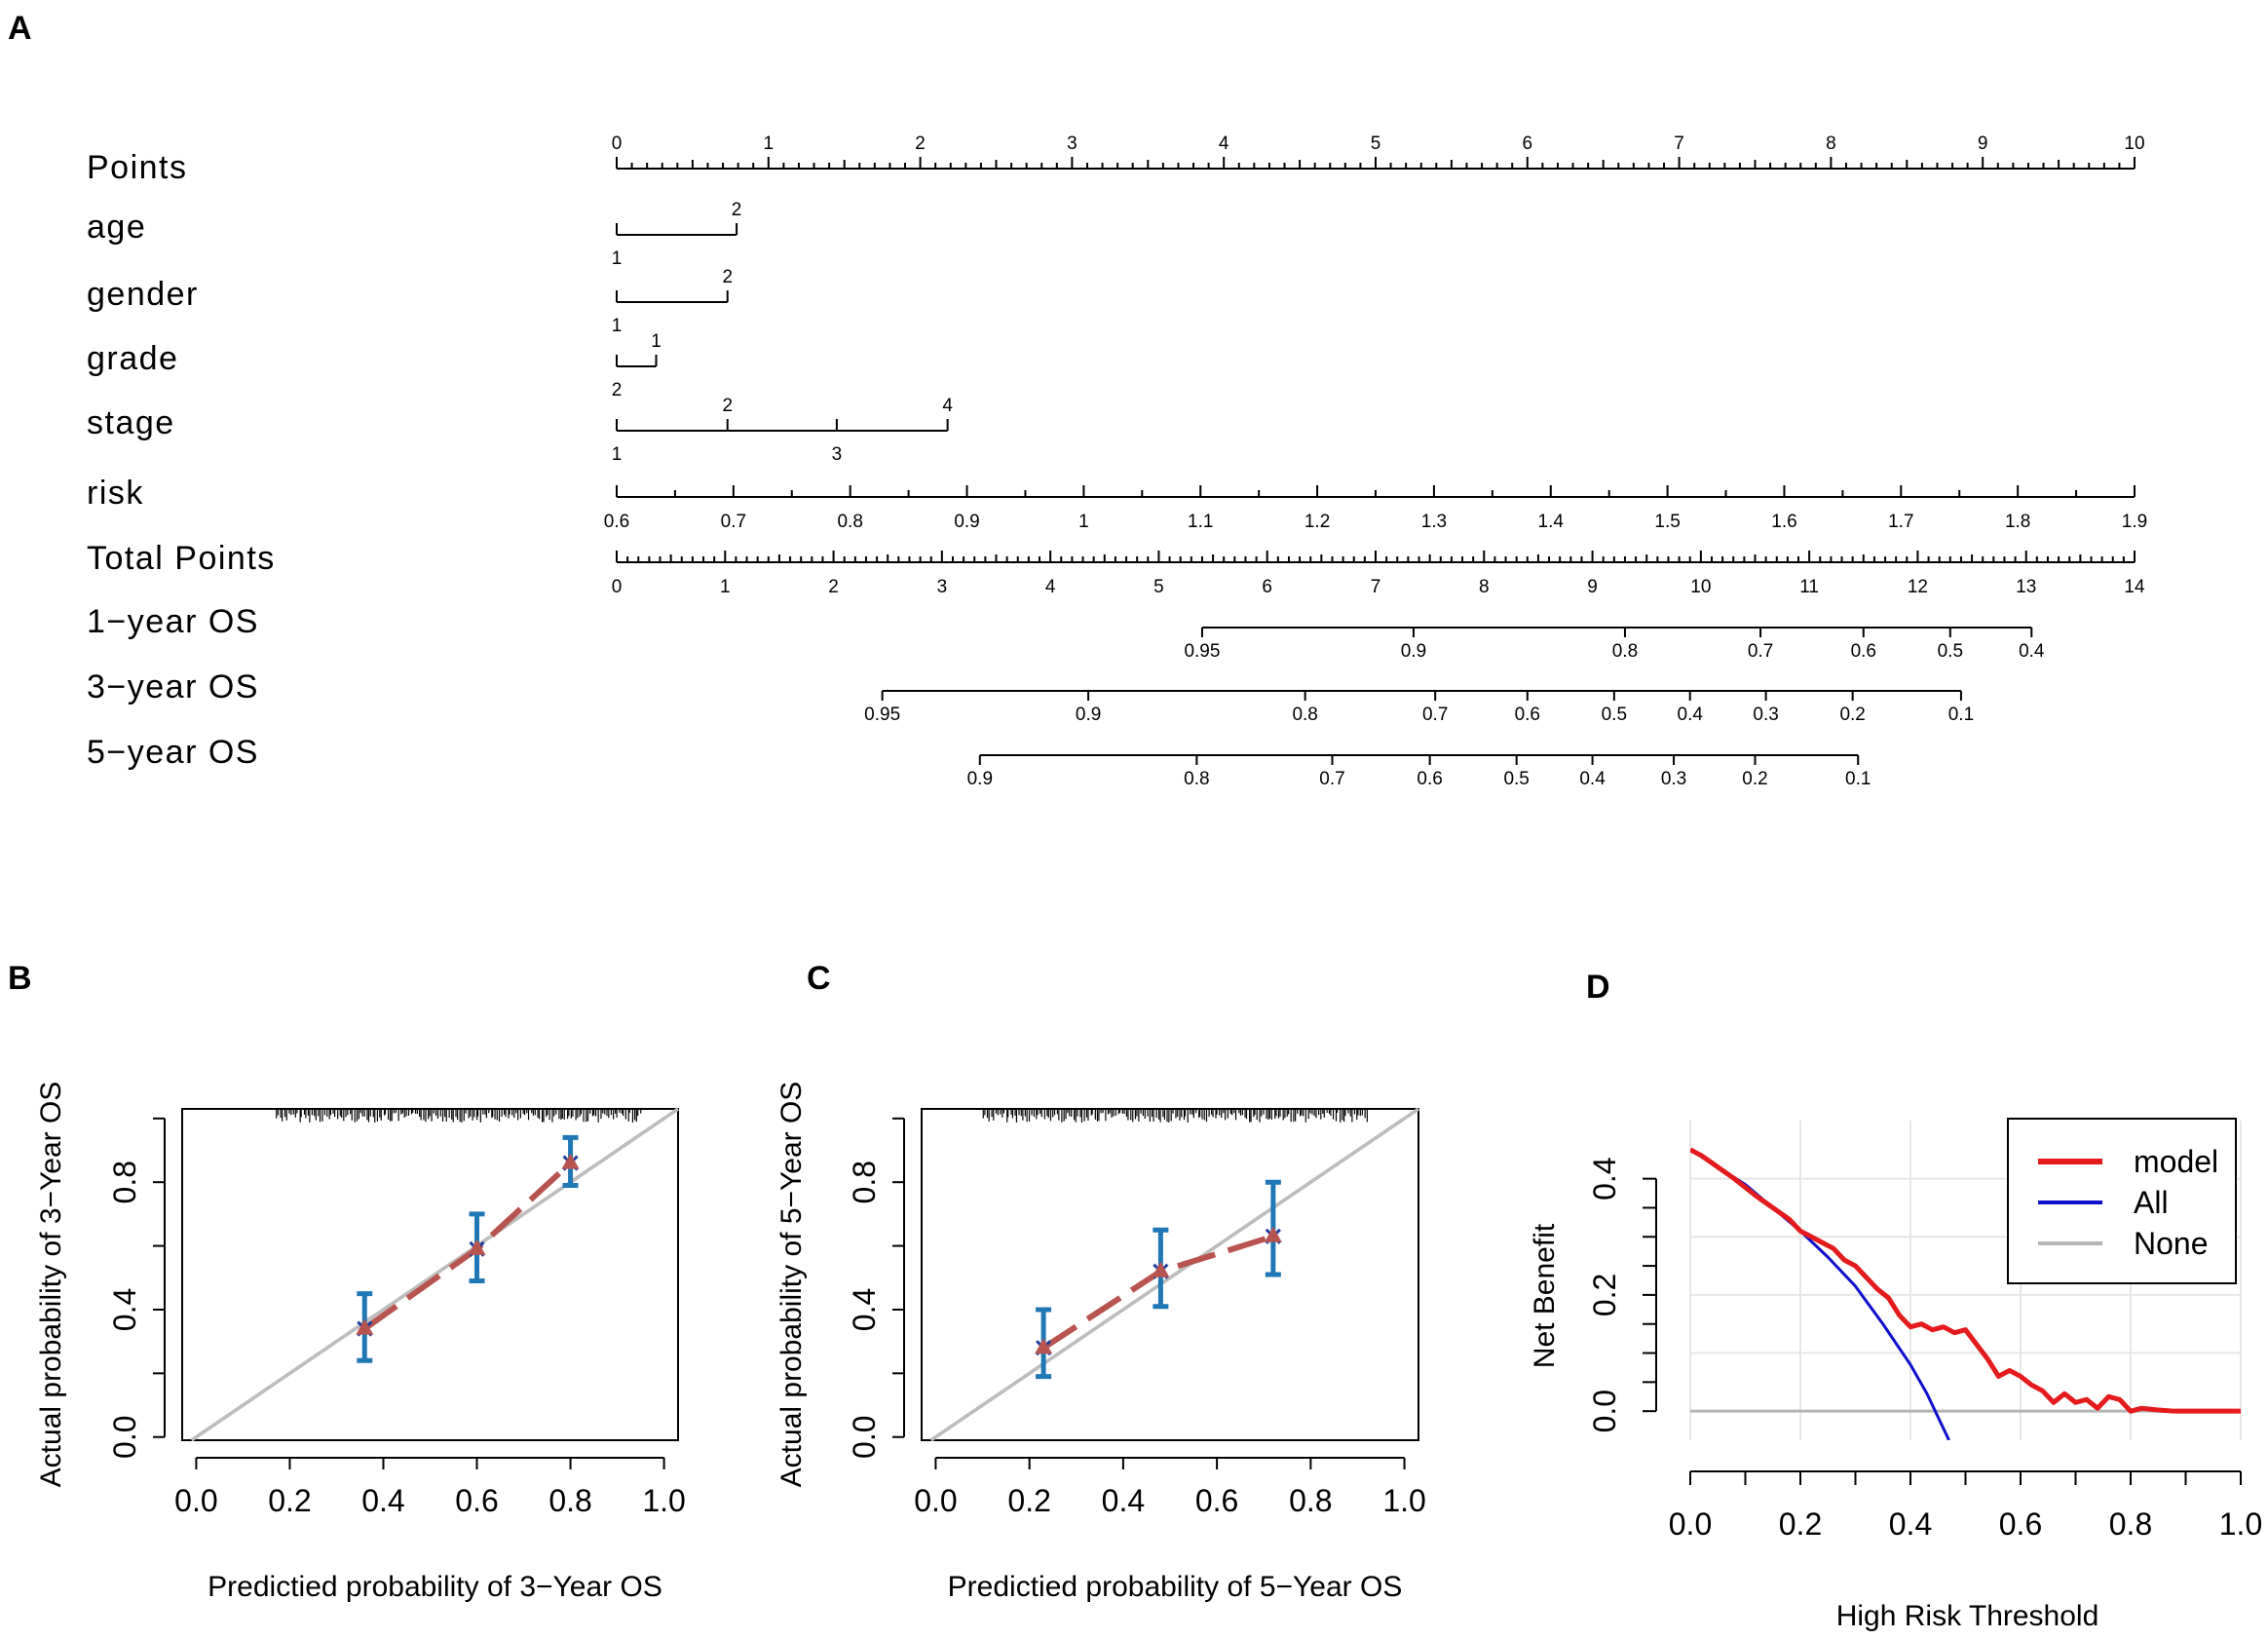 The width and height of the screenshot is (2268, 1639). Describe the element at coordinates (1598, 987) in the screenshot. I see `panel-label-d: D` at that location.